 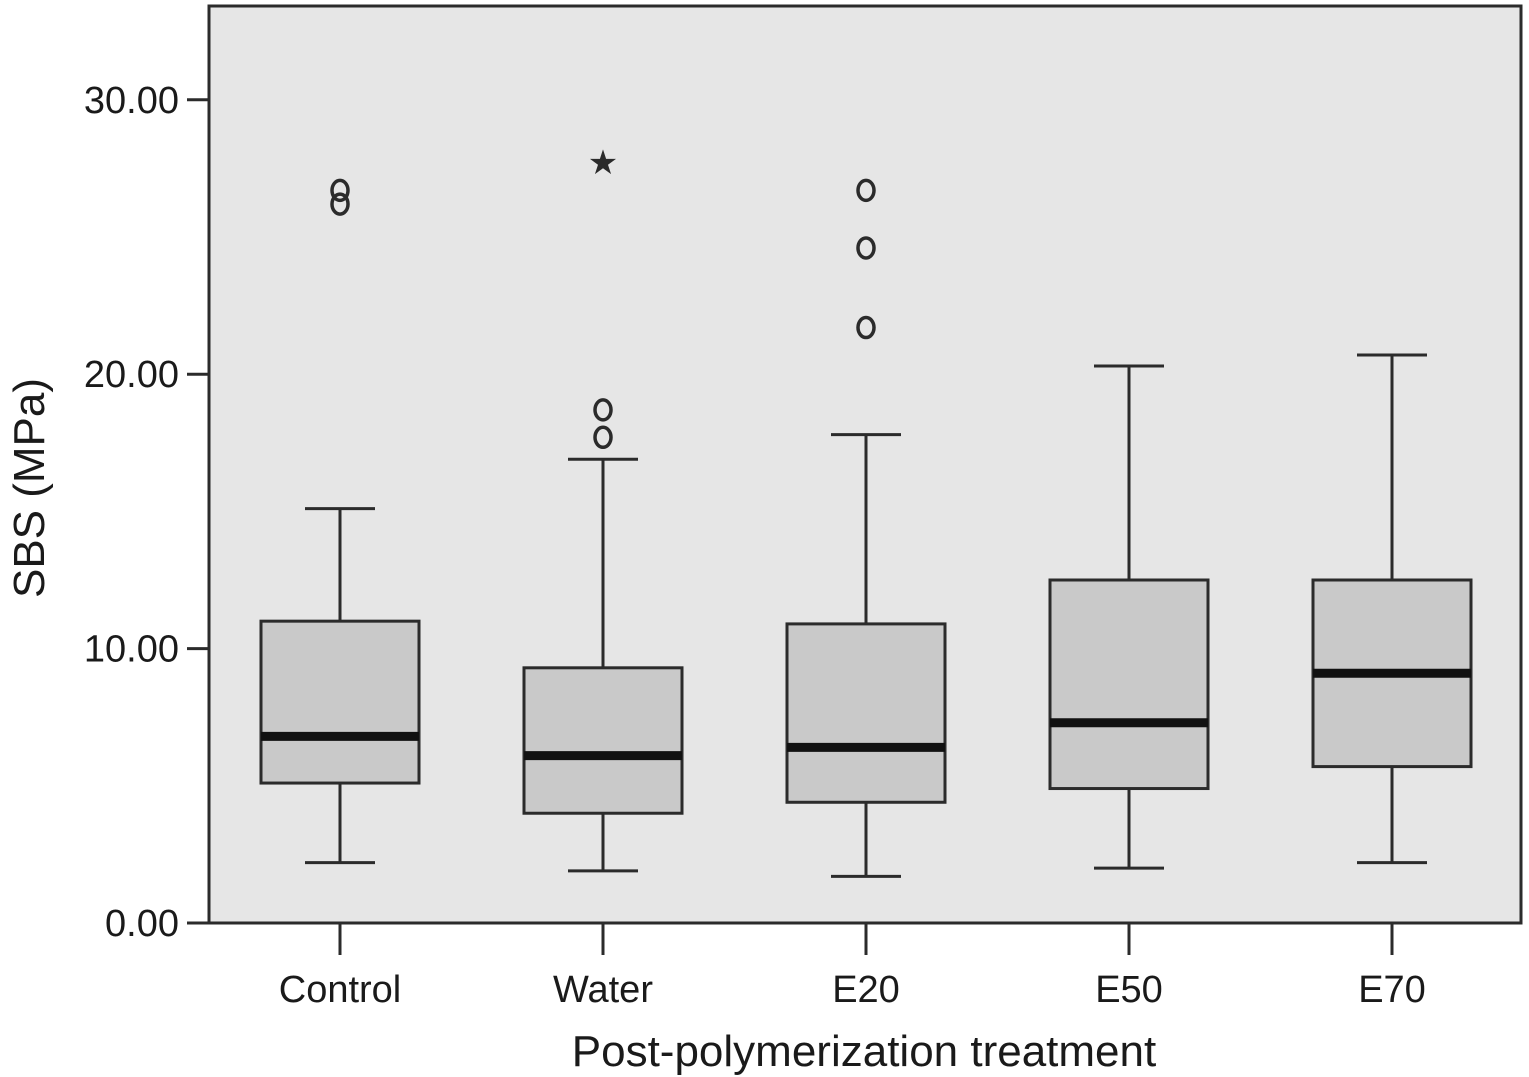 What do you see at coordinates (866, 990) in the screenshot?
I see `x-tick-label: E20` at bounding box center [866, 990].